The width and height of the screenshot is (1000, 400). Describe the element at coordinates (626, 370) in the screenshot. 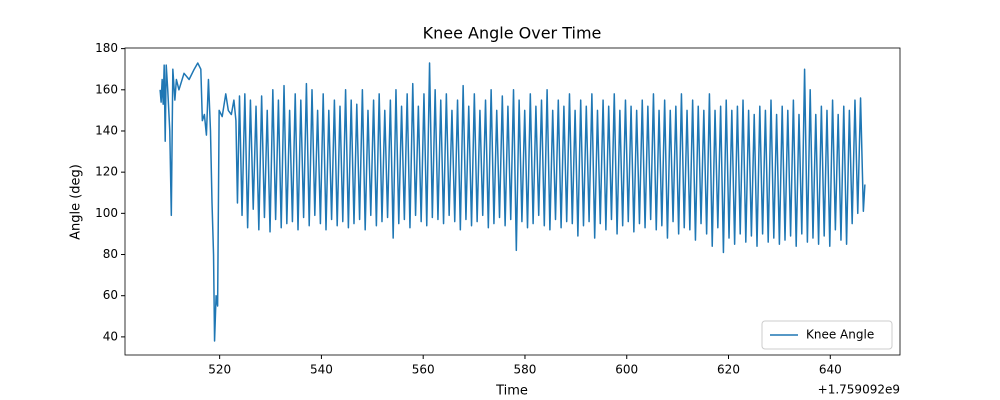

I see `x-tick-label: 600` at that location.